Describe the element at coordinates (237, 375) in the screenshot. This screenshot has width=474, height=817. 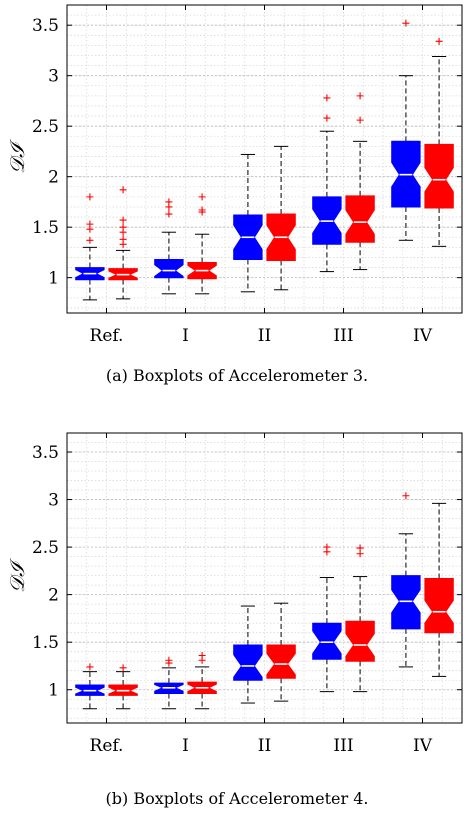
I see `caption: (a) Boxplots of Accelerometer 3.` at that location.